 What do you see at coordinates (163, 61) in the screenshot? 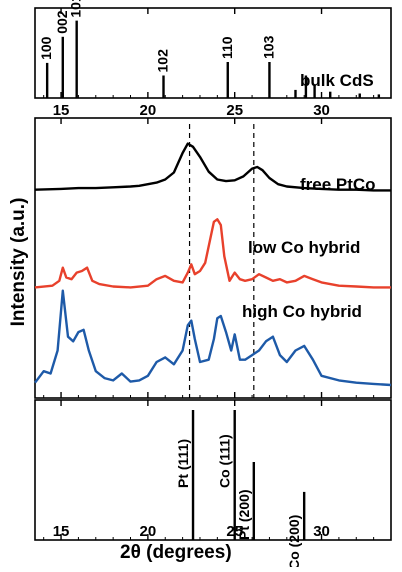
I see `bulk-cds-peak-label: 102` at bounding box center [163, 61].